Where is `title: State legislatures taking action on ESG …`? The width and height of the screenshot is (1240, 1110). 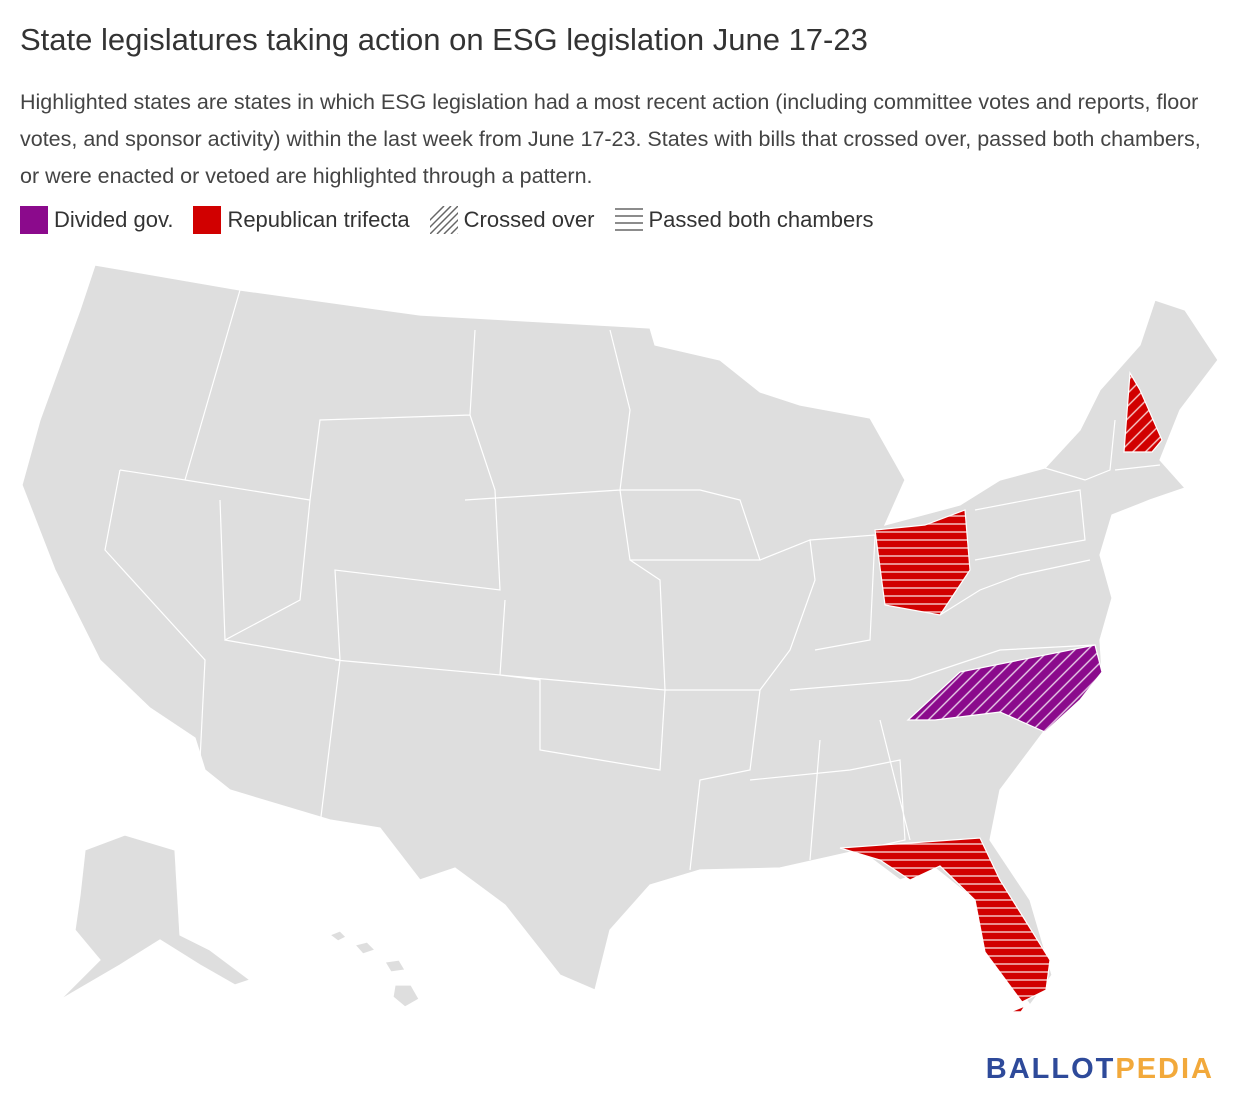 title: State legislatures taking action on ESG … is located at coordinates (444, 39).